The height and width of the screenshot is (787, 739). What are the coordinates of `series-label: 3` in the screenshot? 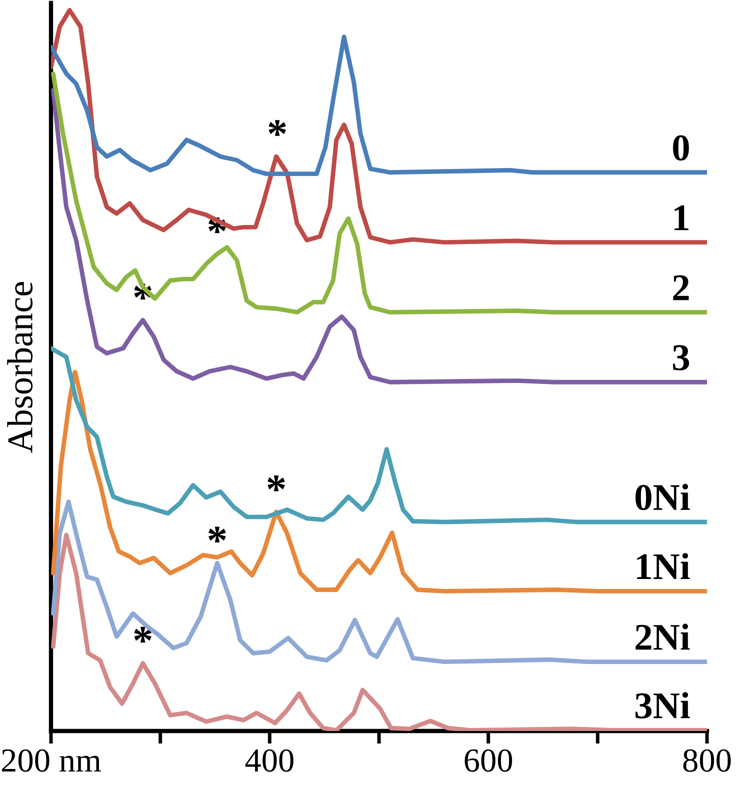 It's located at (681, 357).